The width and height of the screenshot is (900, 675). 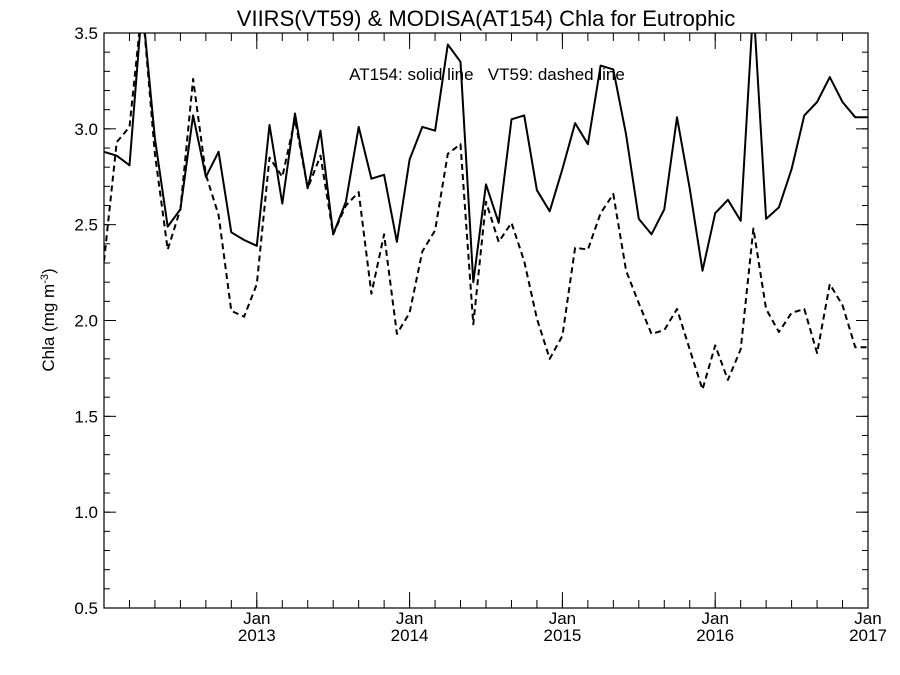 I want to click on x-tick-label-year: 2015, so click(x=562, y=635).